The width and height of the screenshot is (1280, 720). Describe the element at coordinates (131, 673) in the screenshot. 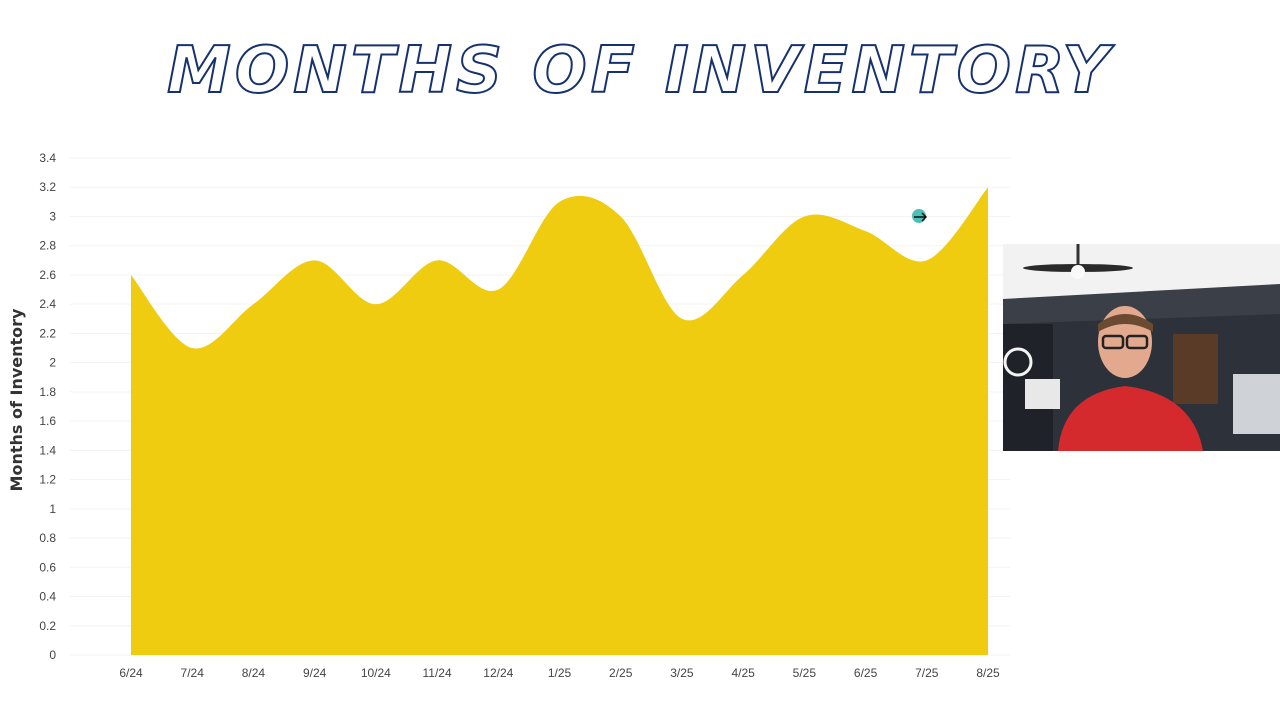

I see `x-tick-label: 6/24` at that location.